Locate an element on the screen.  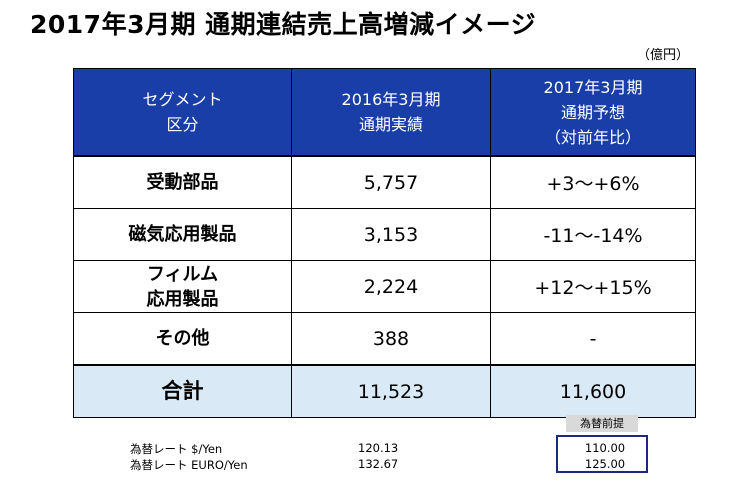
forecast-value: +12～+15% is located at coordinates (593, 287).